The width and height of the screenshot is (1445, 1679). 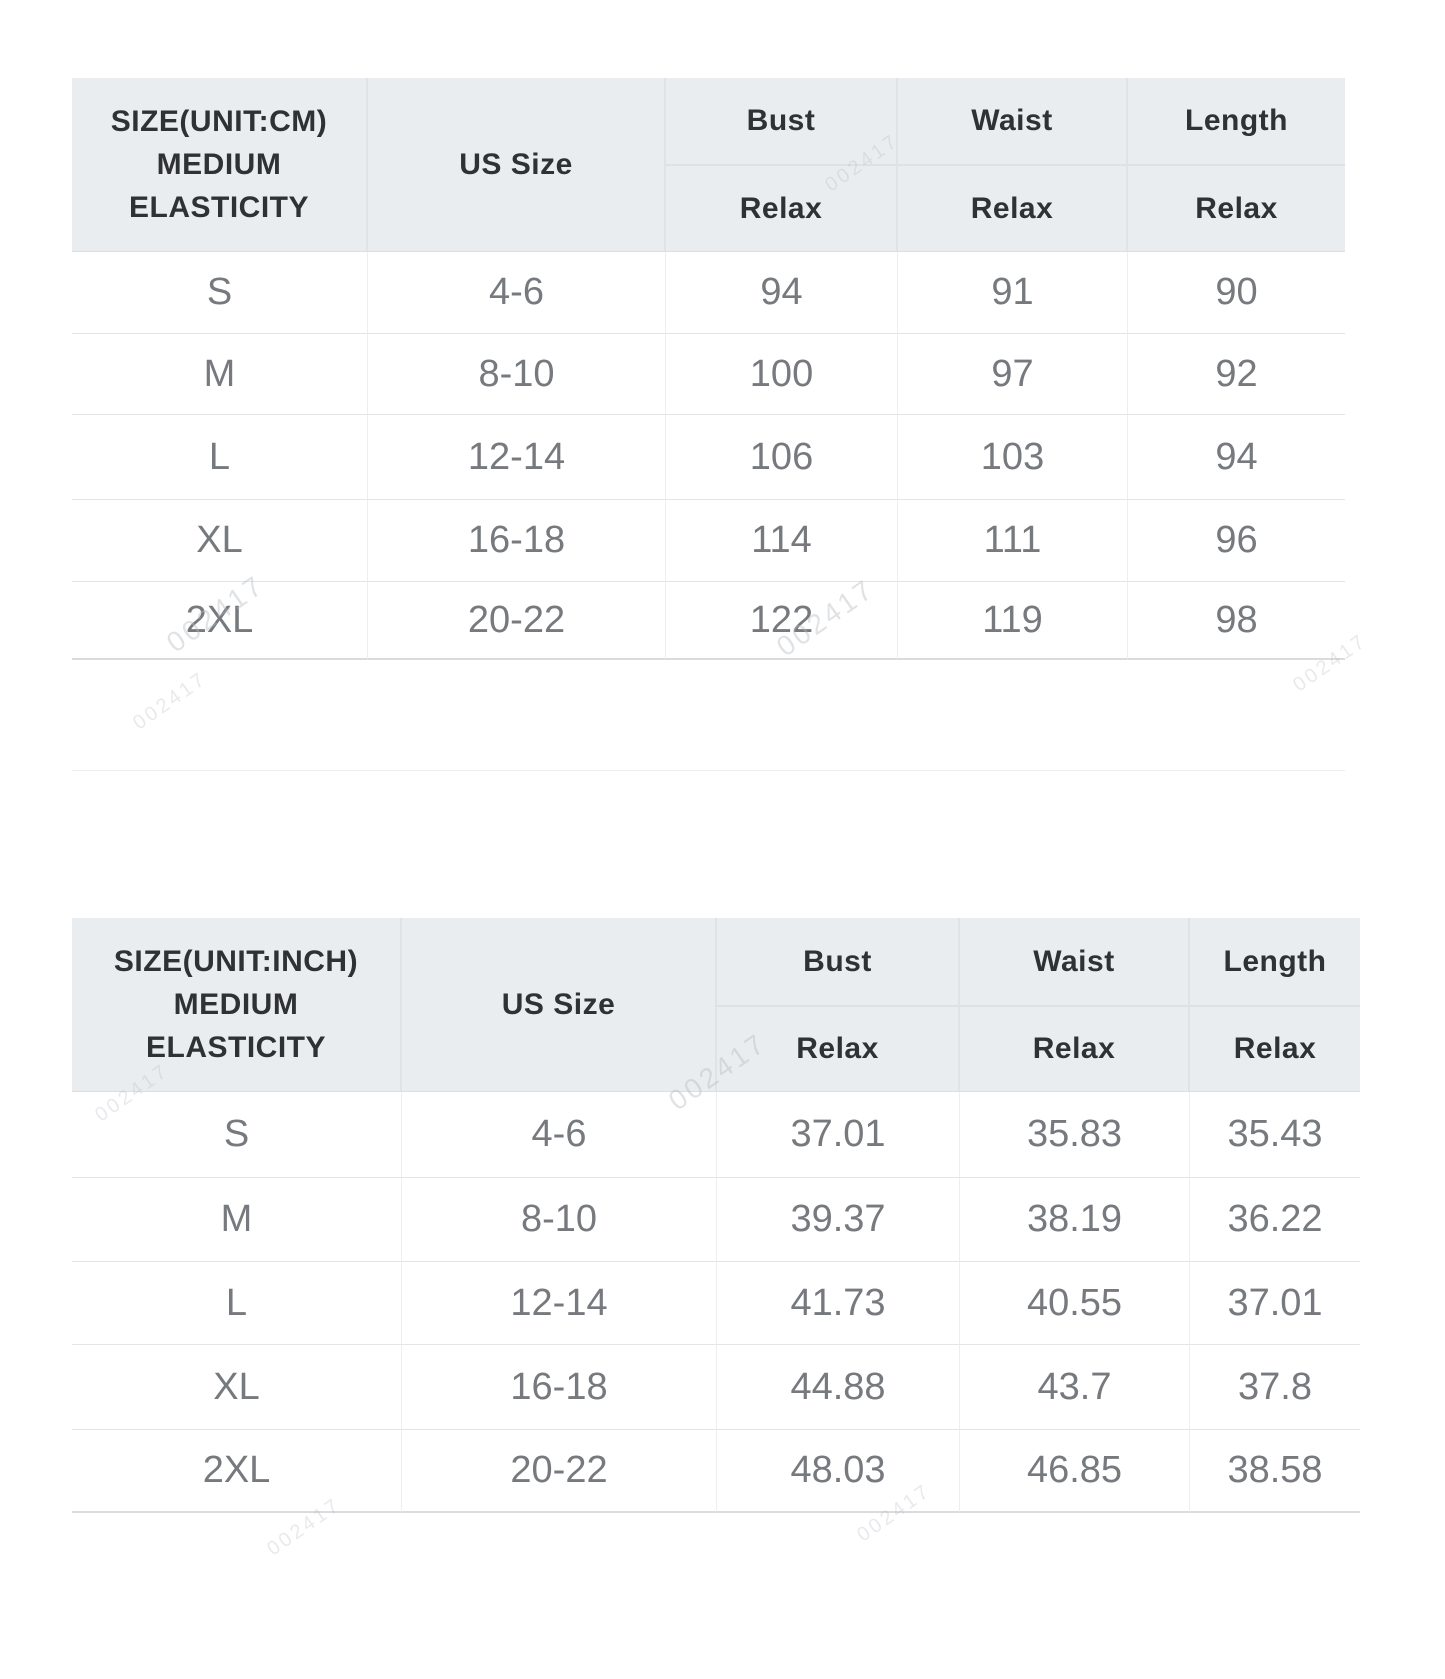 What do you see at coordinates (1013, 293) in the screenshot?
I see `waist-value-cell: 91` at bounding box center [1013, 293].